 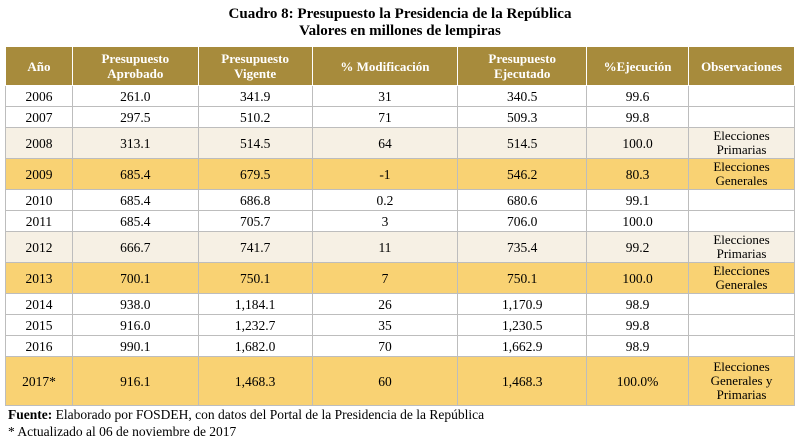 What do you see at coordinates (385, 247) in the screenshot?
I see `cell-modification: 11` at bounding box center [385, 247].